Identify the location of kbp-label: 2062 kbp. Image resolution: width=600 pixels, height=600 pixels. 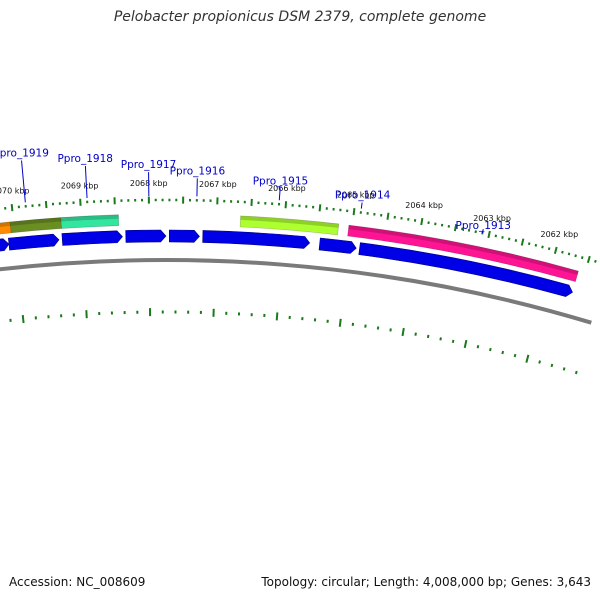
(559, 234).